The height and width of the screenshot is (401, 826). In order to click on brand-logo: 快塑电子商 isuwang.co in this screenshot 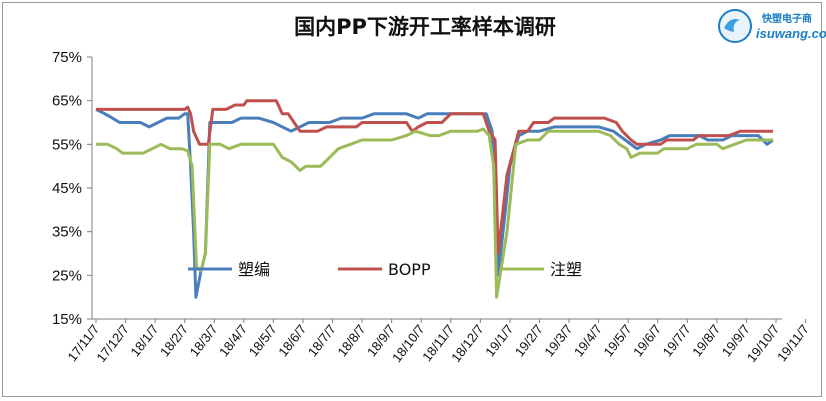, I will do `click(772, 26)`.